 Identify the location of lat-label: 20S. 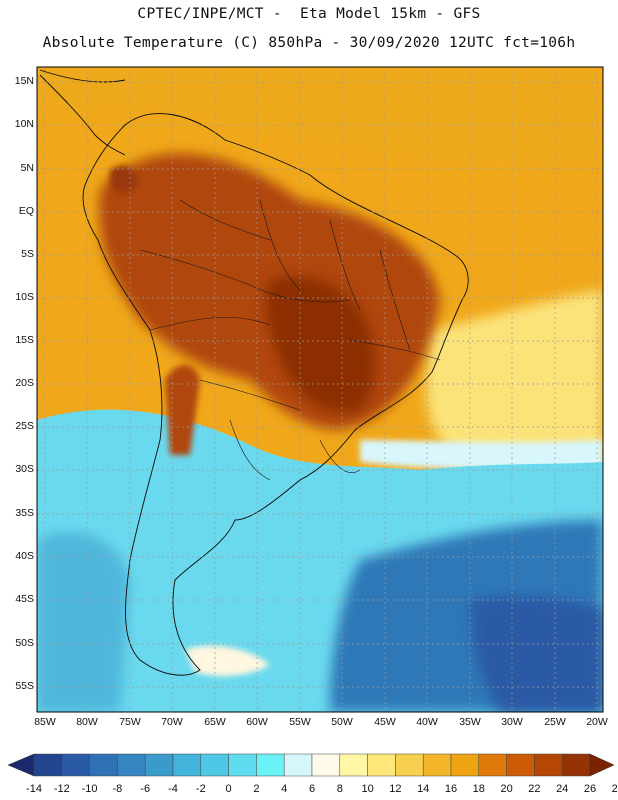
(24, 383).